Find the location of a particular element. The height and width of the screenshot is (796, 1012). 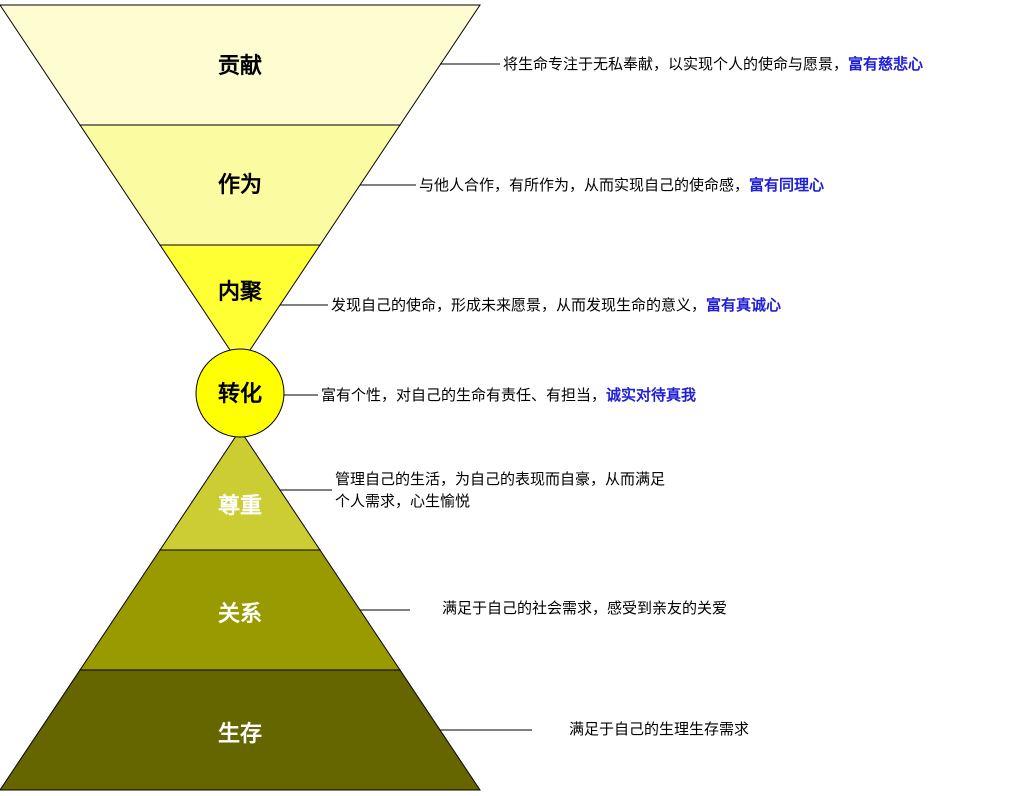

level-transformation-desc: 富有个性，对自己的生命有责任、有担当，诚实对待真我 is located at coordinates (508, 395).